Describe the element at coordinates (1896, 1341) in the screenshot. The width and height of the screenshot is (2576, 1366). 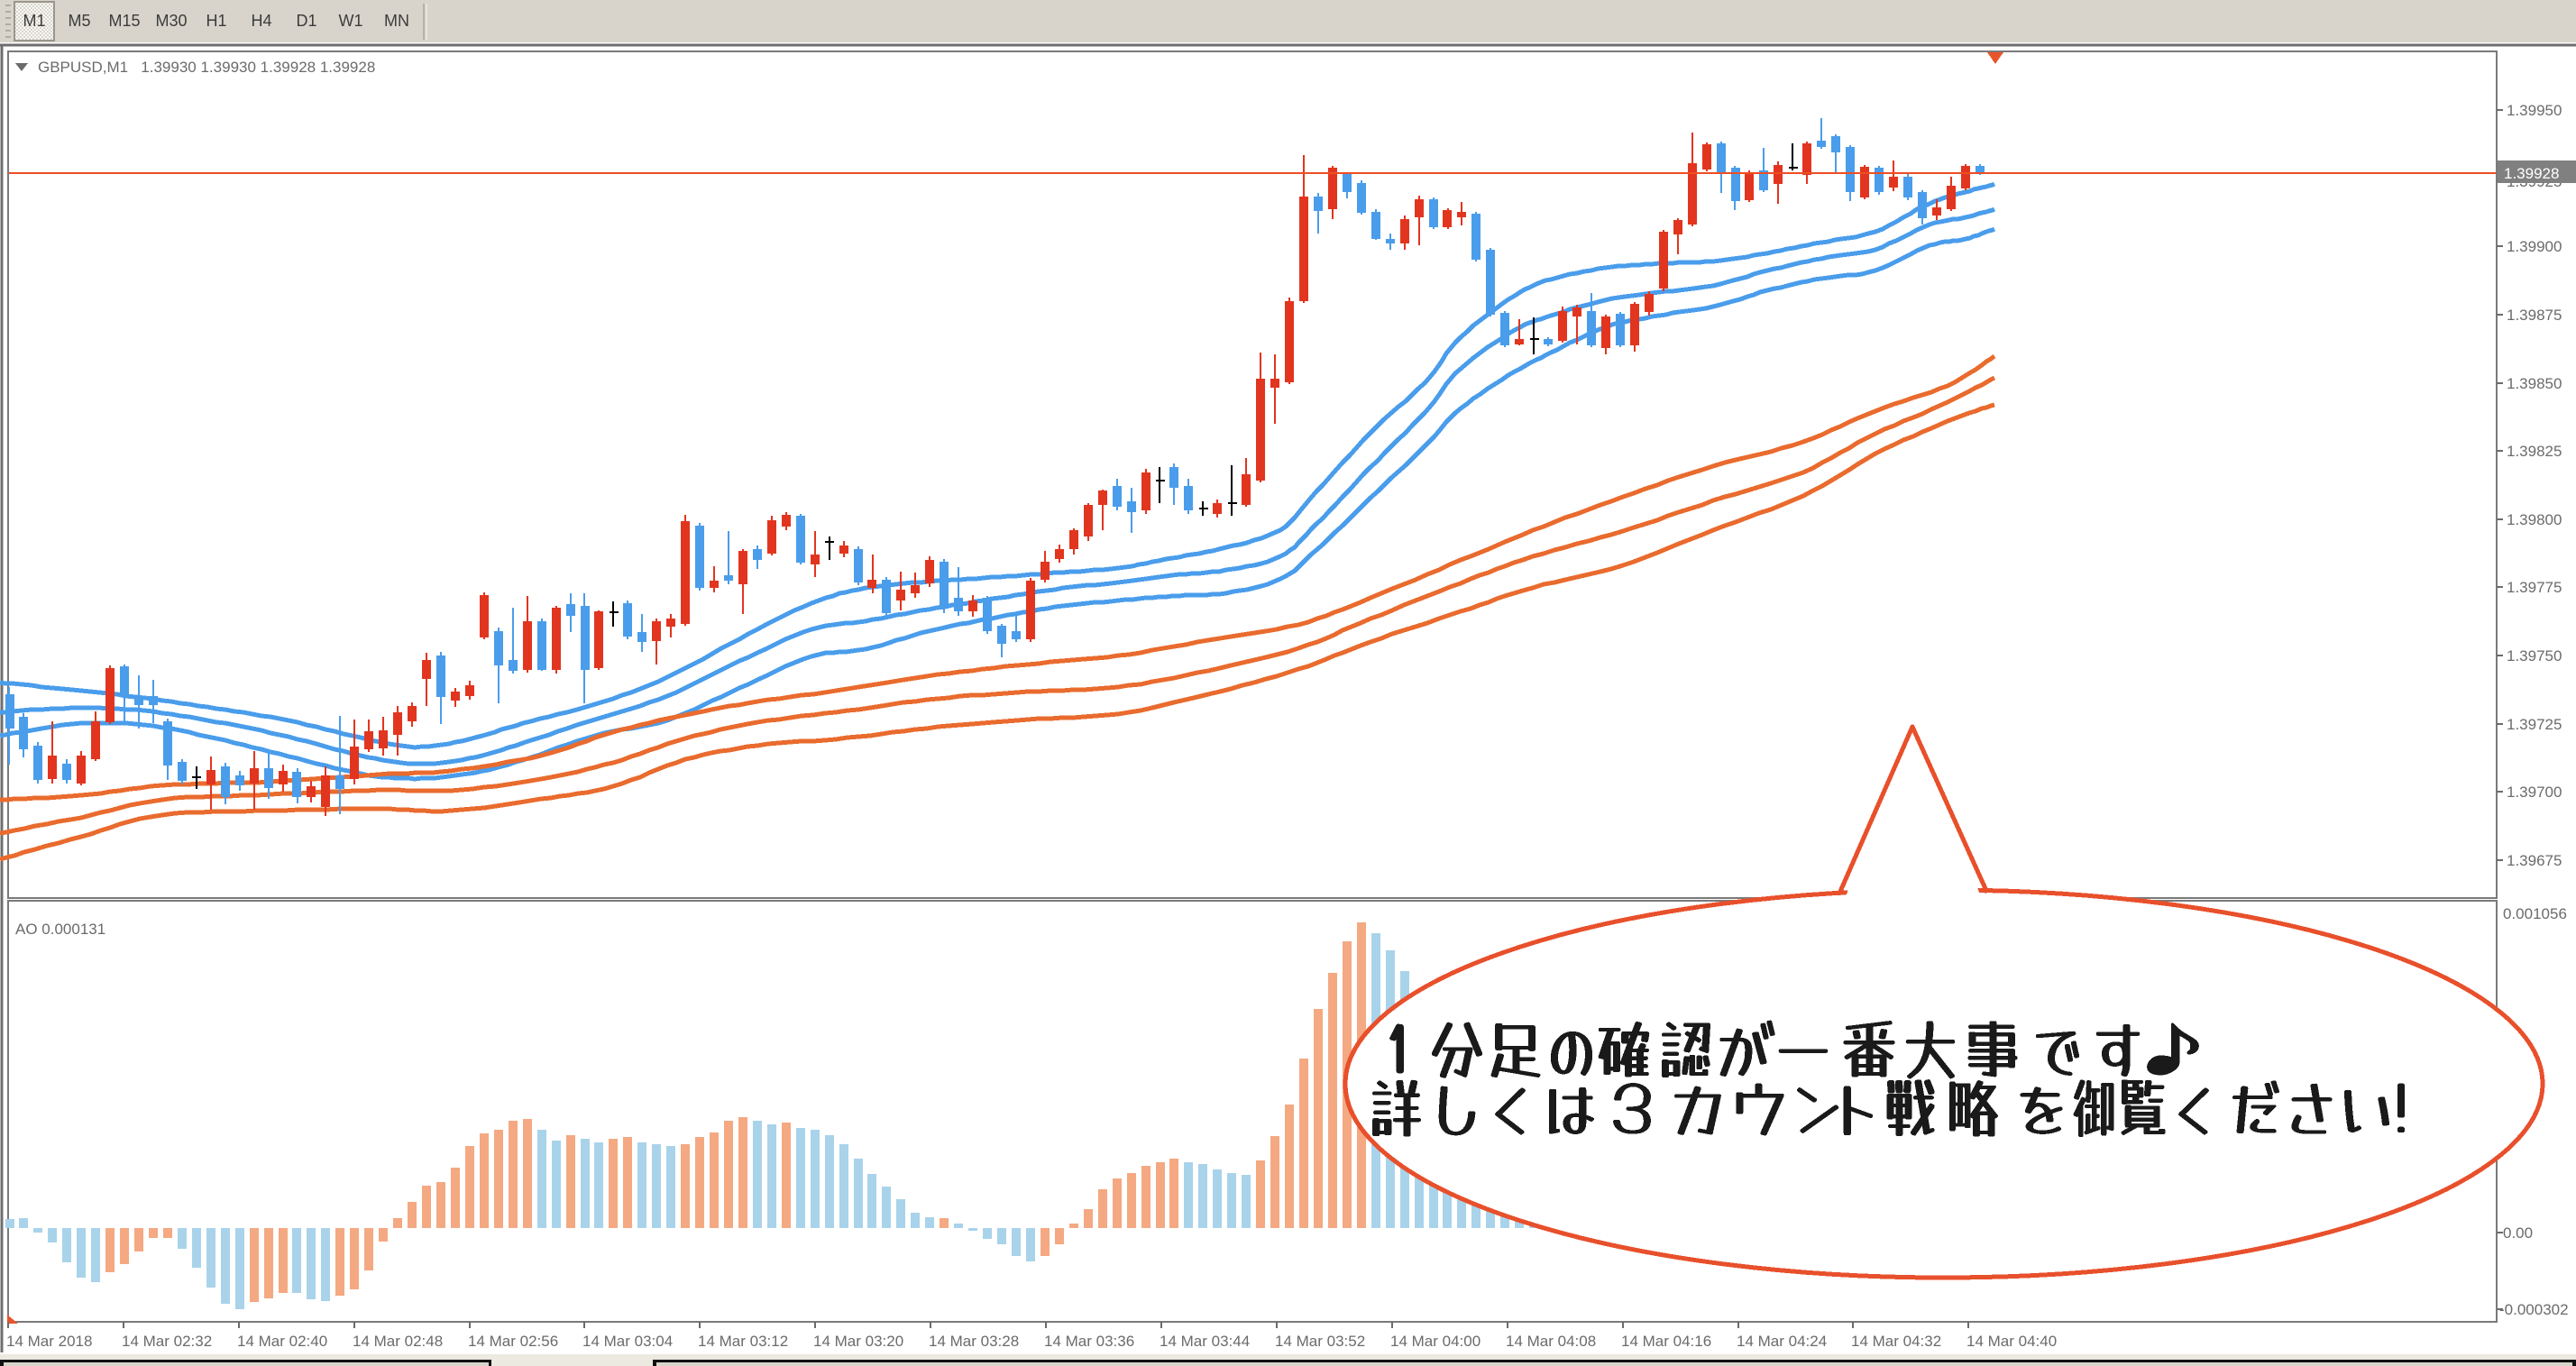
I see `svg-text: 14 Mar 04:32` at that location.